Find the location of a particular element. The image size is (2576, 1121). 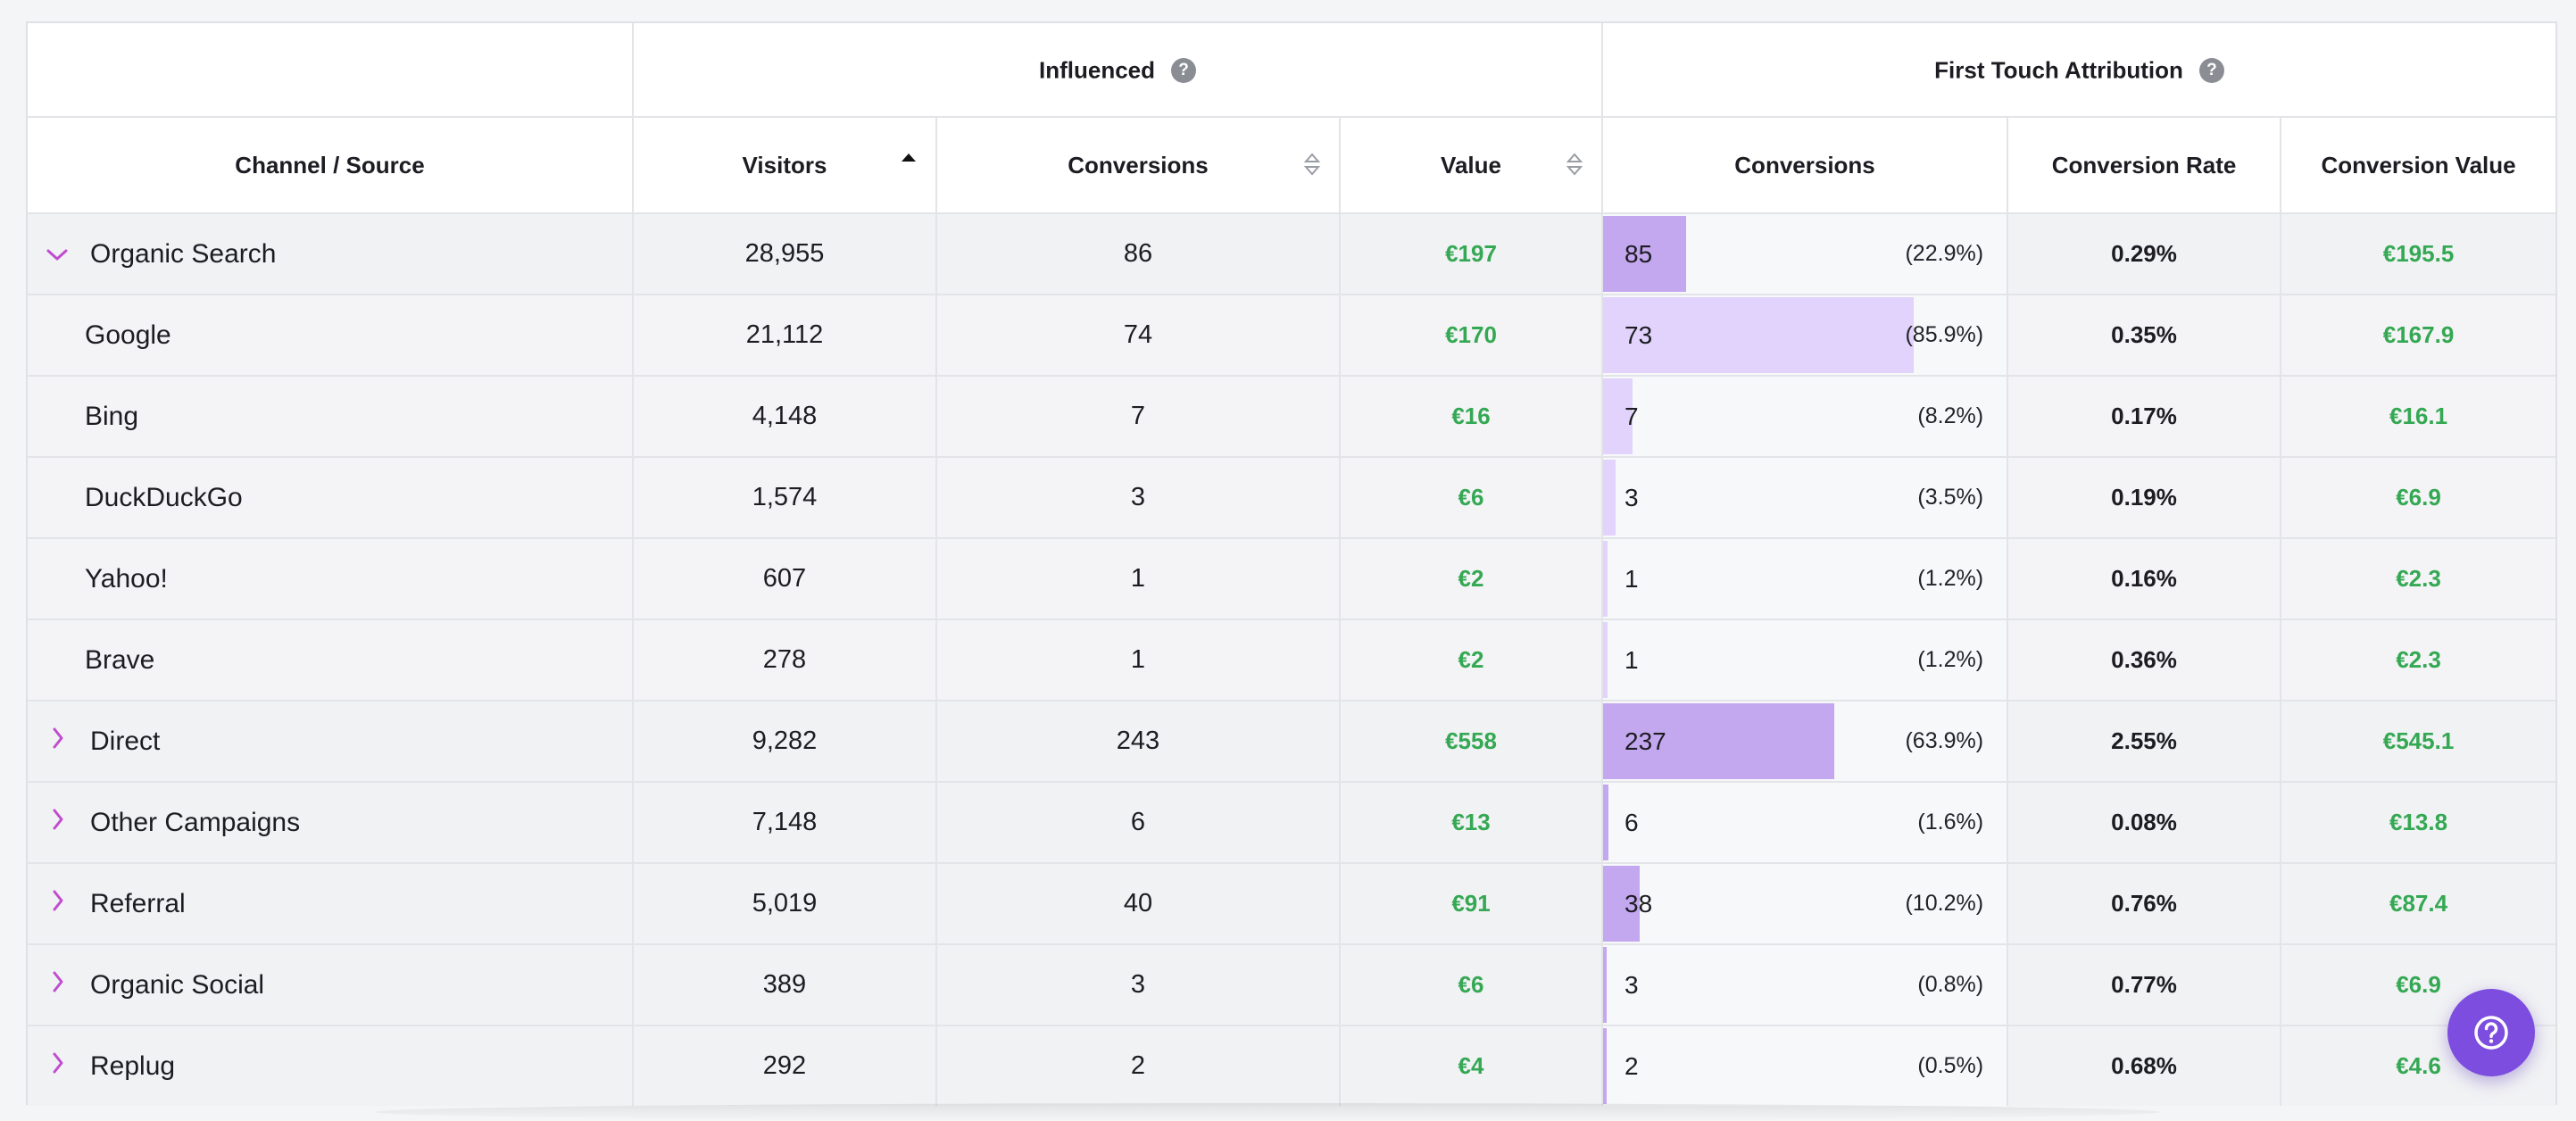

help-fab-button is located at coordinates (2491, 1032).